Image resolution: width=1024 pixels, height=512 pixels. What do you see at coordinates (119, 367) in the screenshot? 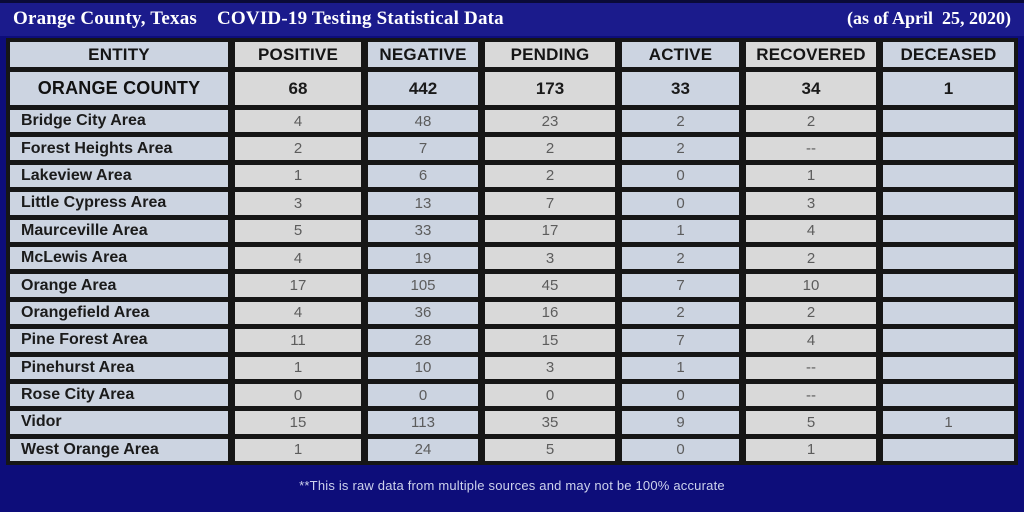
I see `entity-cell: Pinehurst Area` at bounding box center [119, 367].